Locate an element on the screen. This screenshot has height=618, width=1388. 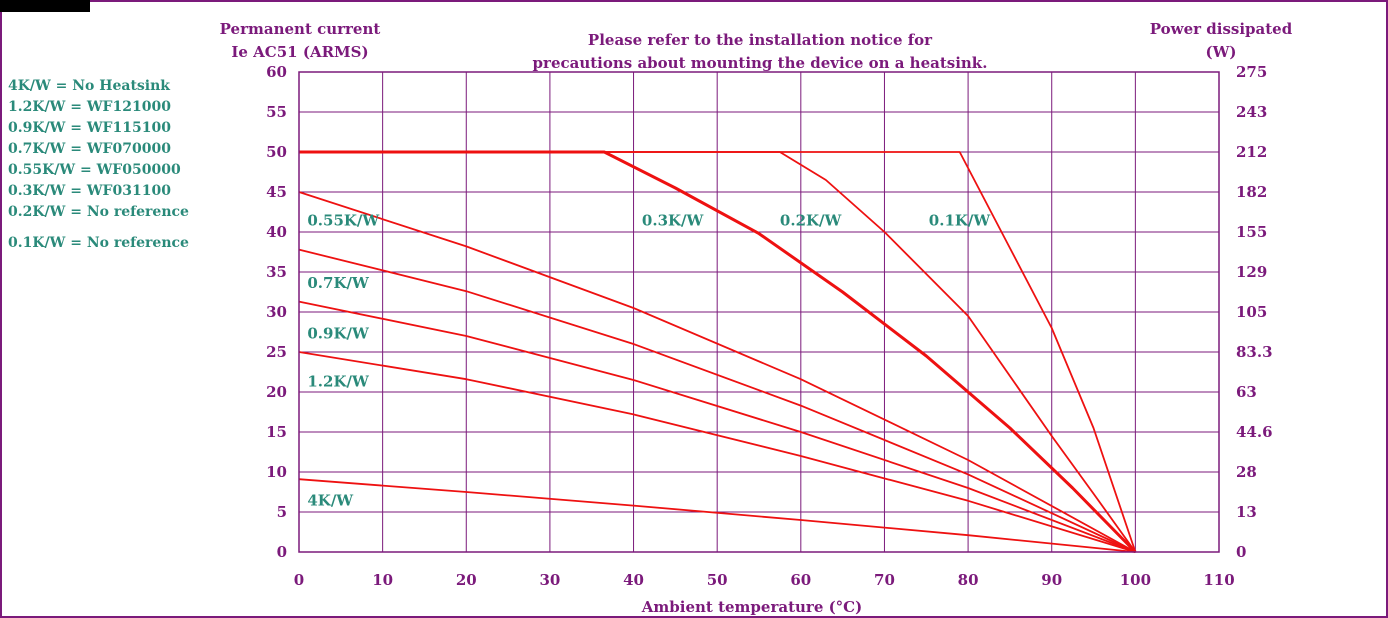
y-left-tick-labels: 0 5 10 15 20 25 30 35 40 45 50 55 60 is located at coordinates (276, 312).